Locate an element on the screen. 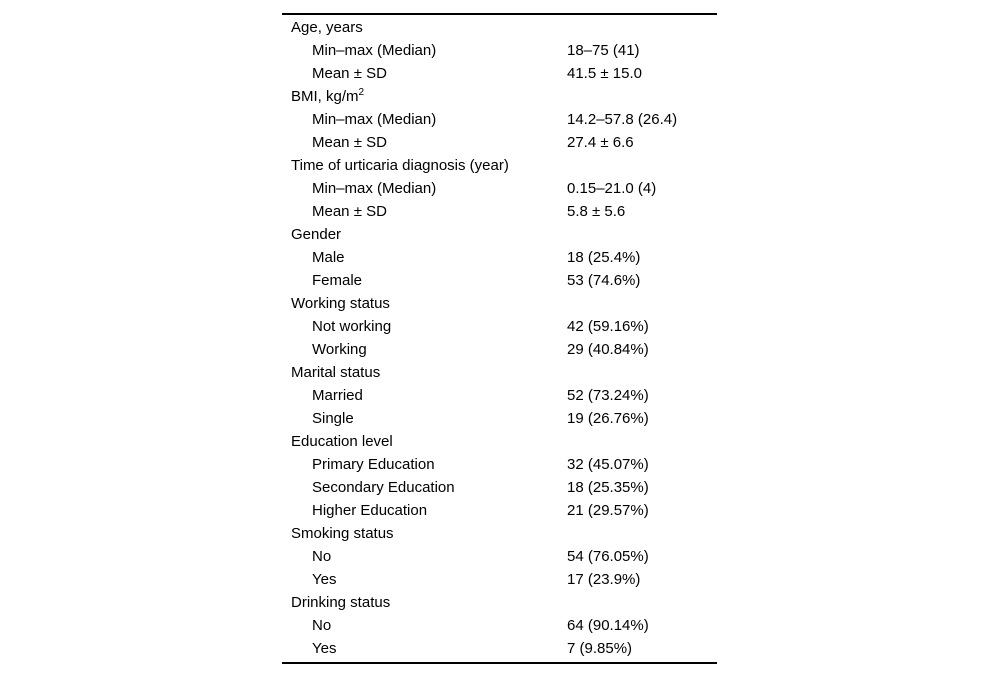 This screenshot has width=1000, height=681. row-value: 7 (9.85%) is located at coordinates (600, 648).